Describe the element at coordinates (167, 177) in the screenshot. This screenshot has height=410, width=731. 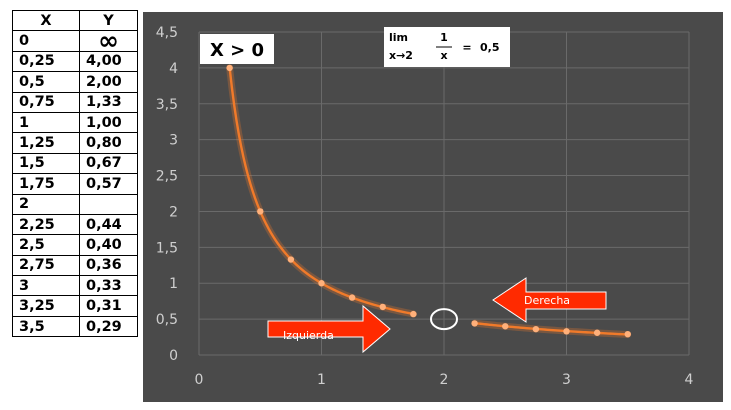
I see `y-tick-label: 2,5` at that location.